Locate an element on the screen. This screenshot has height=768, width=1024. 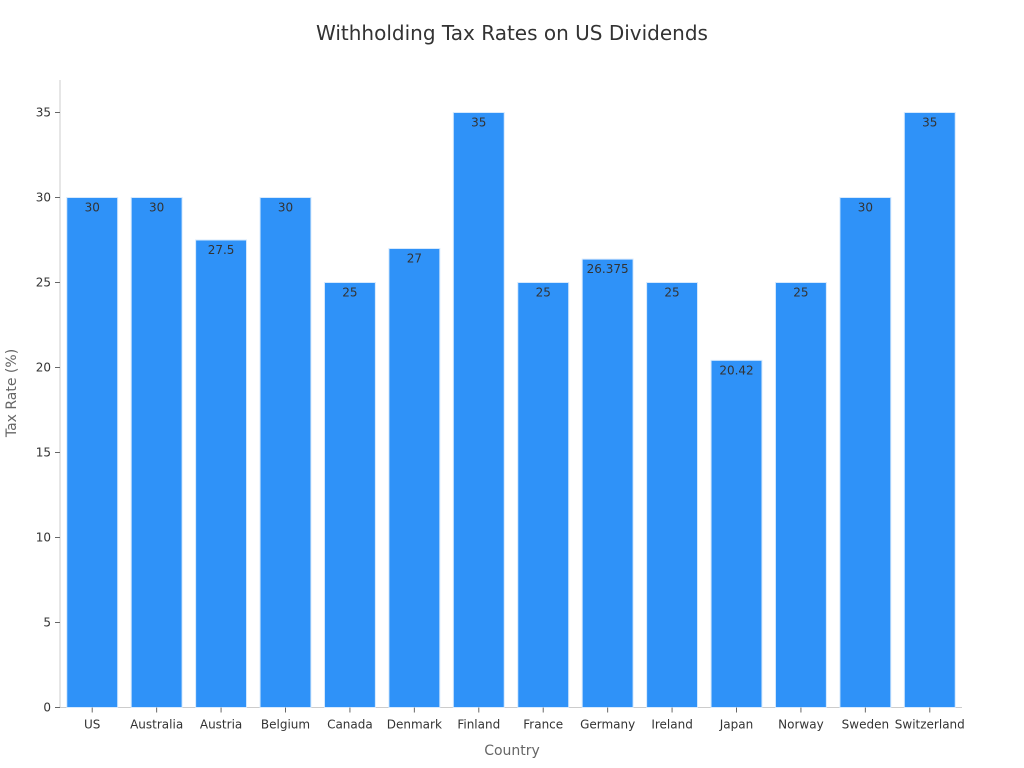
x-tick-label: Canada is located at coordinates (350, 725).